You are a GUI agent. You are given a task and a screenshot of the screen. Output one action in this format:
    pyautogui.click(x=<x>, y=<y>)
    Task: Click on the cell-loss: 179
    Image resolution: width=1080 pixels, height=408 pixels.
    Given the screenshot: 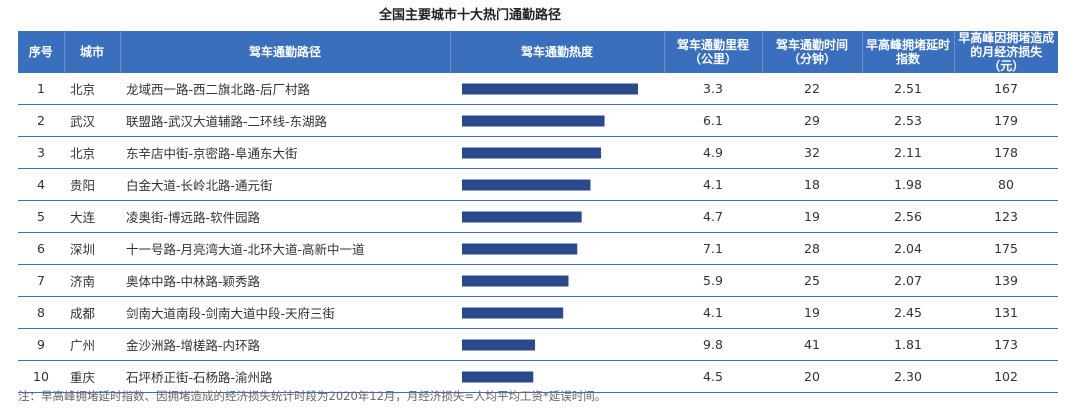 What is the action you would take?
    pyautogui.click(x=1006, y=120)
    